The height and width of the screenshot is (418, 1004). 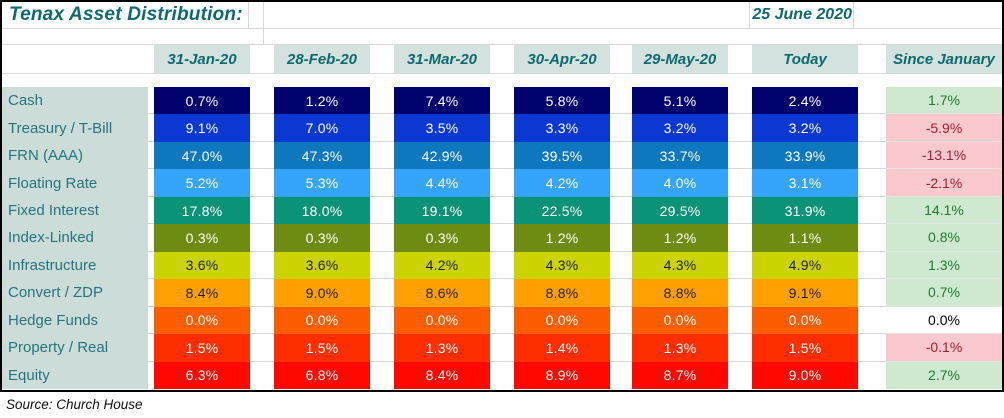 I want to click on column-header-today: Today, so click(x=805, y=59).